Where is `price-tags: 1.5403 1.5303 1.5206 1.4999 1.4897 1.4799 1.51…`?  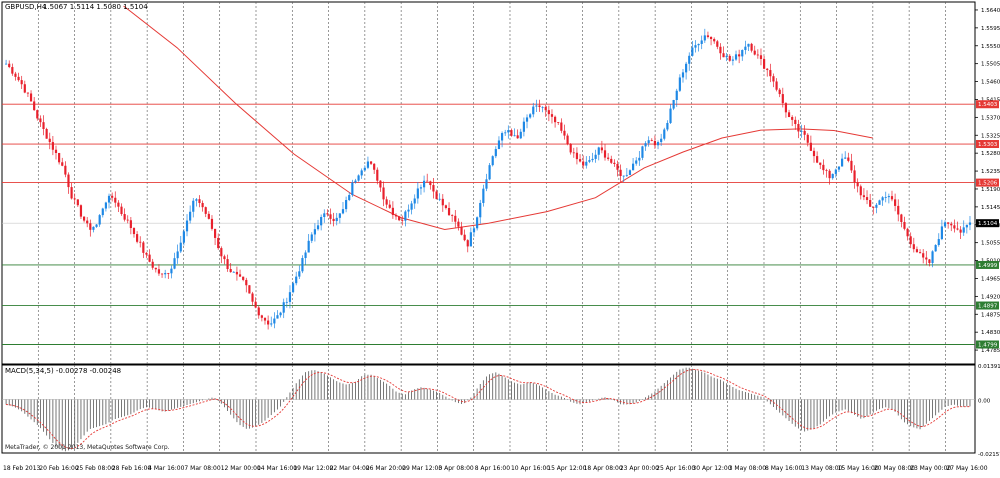 price-tags: 1.5403 1.5303 1.5206 1.4999 1.4897 1.4799 1.51… is located at coordinates (987, 224).